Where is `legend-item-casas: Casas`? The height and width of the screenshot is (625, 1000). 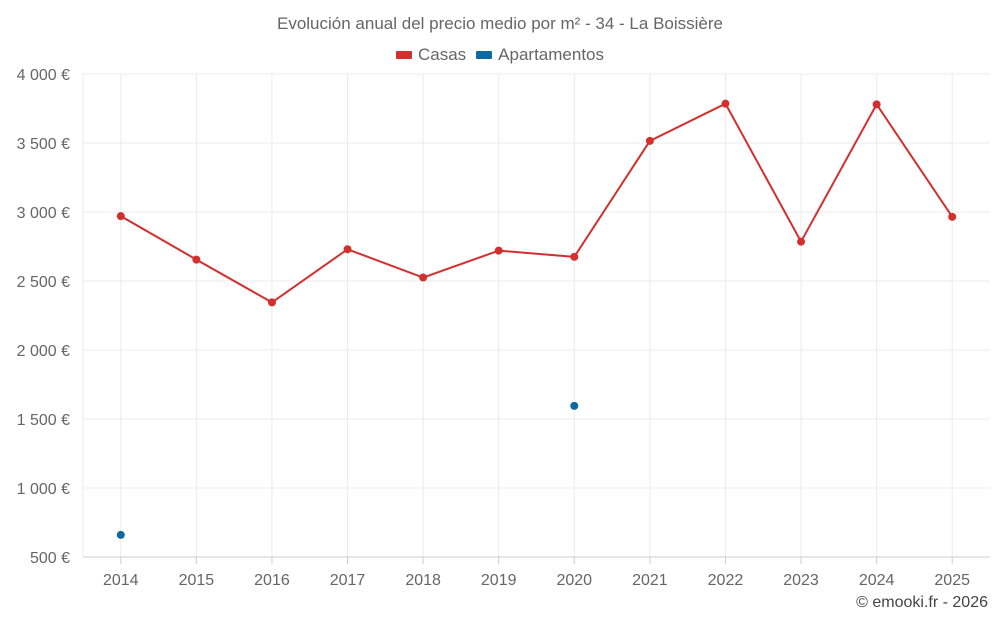 legend-item-casas: Casas is located at coordinates (431, 55).